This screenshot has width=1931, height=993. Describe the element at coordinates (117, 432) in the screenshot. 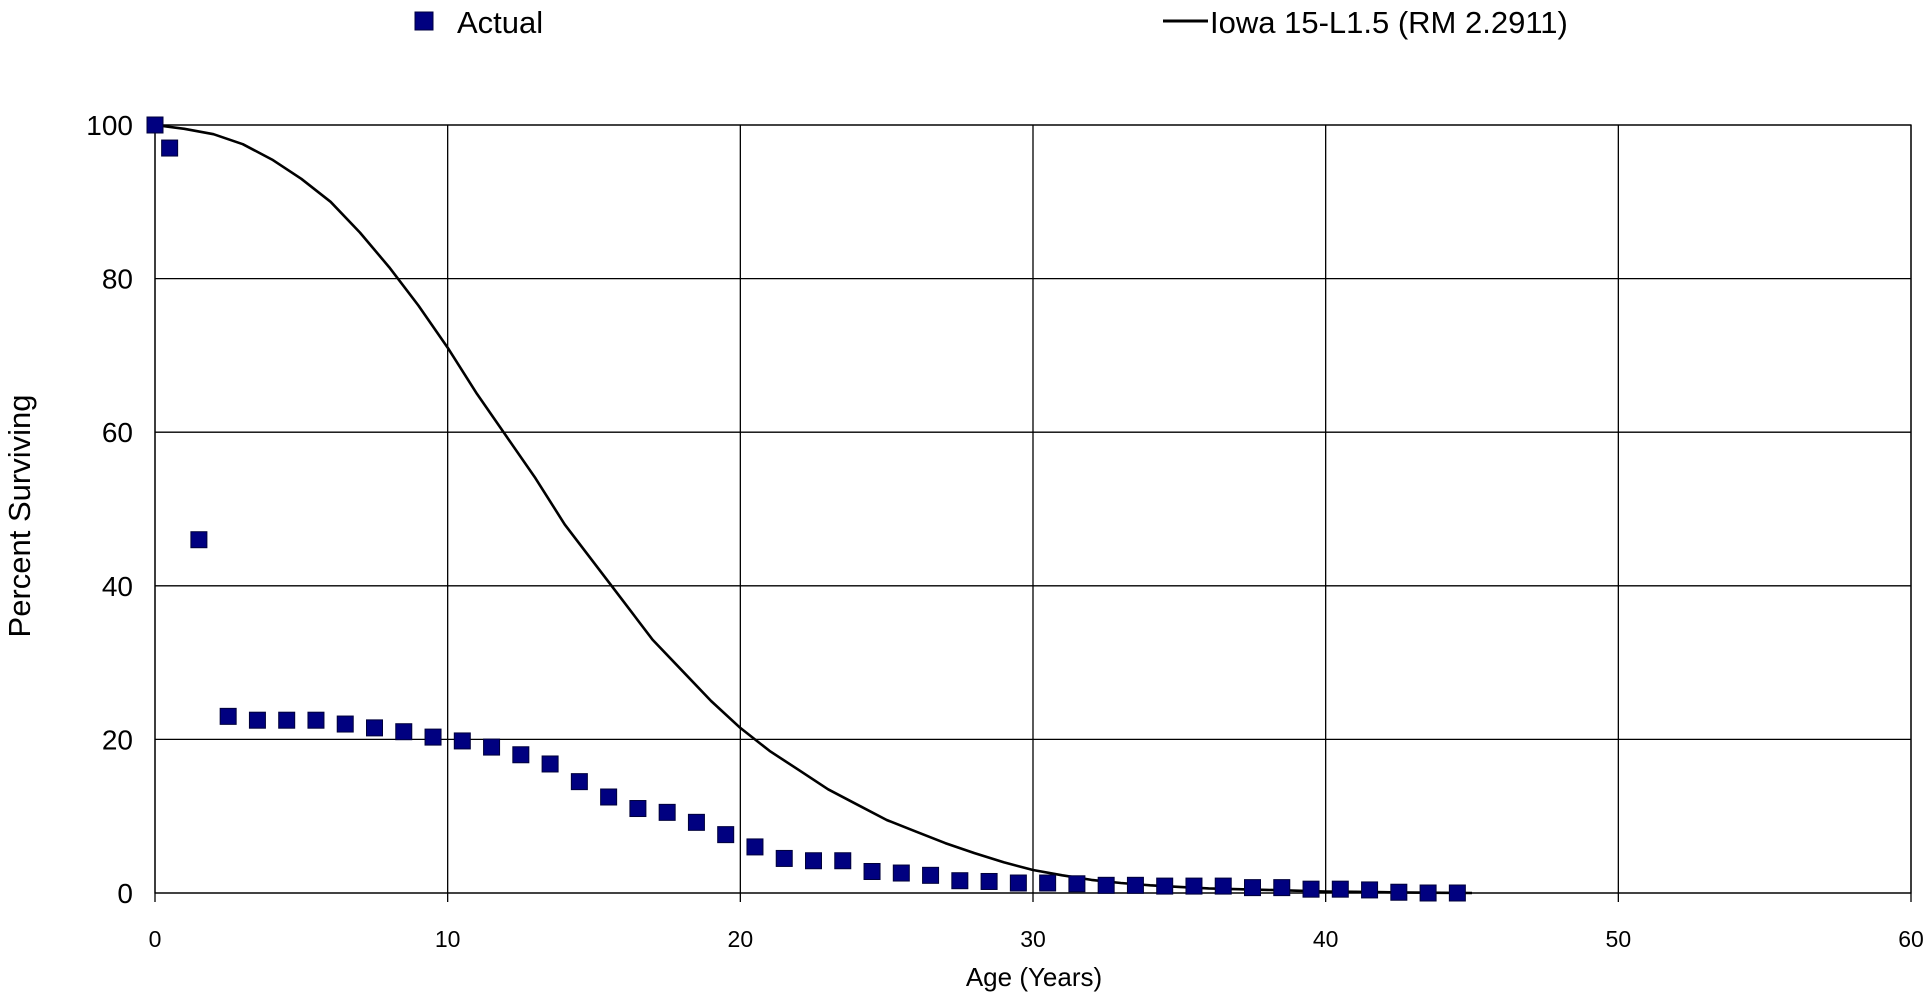

I see `y-tick-label: 60` at that location.